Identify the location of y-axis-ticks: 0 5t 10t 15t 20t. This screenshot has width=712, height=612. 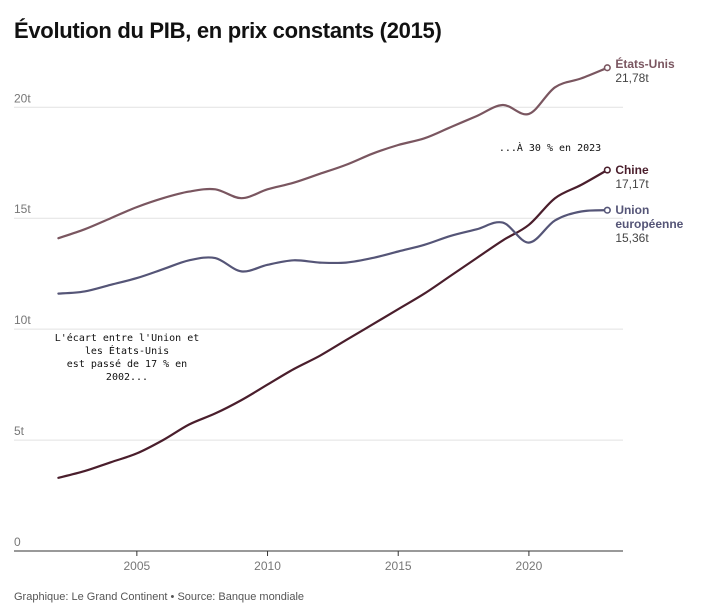
(22, 320).